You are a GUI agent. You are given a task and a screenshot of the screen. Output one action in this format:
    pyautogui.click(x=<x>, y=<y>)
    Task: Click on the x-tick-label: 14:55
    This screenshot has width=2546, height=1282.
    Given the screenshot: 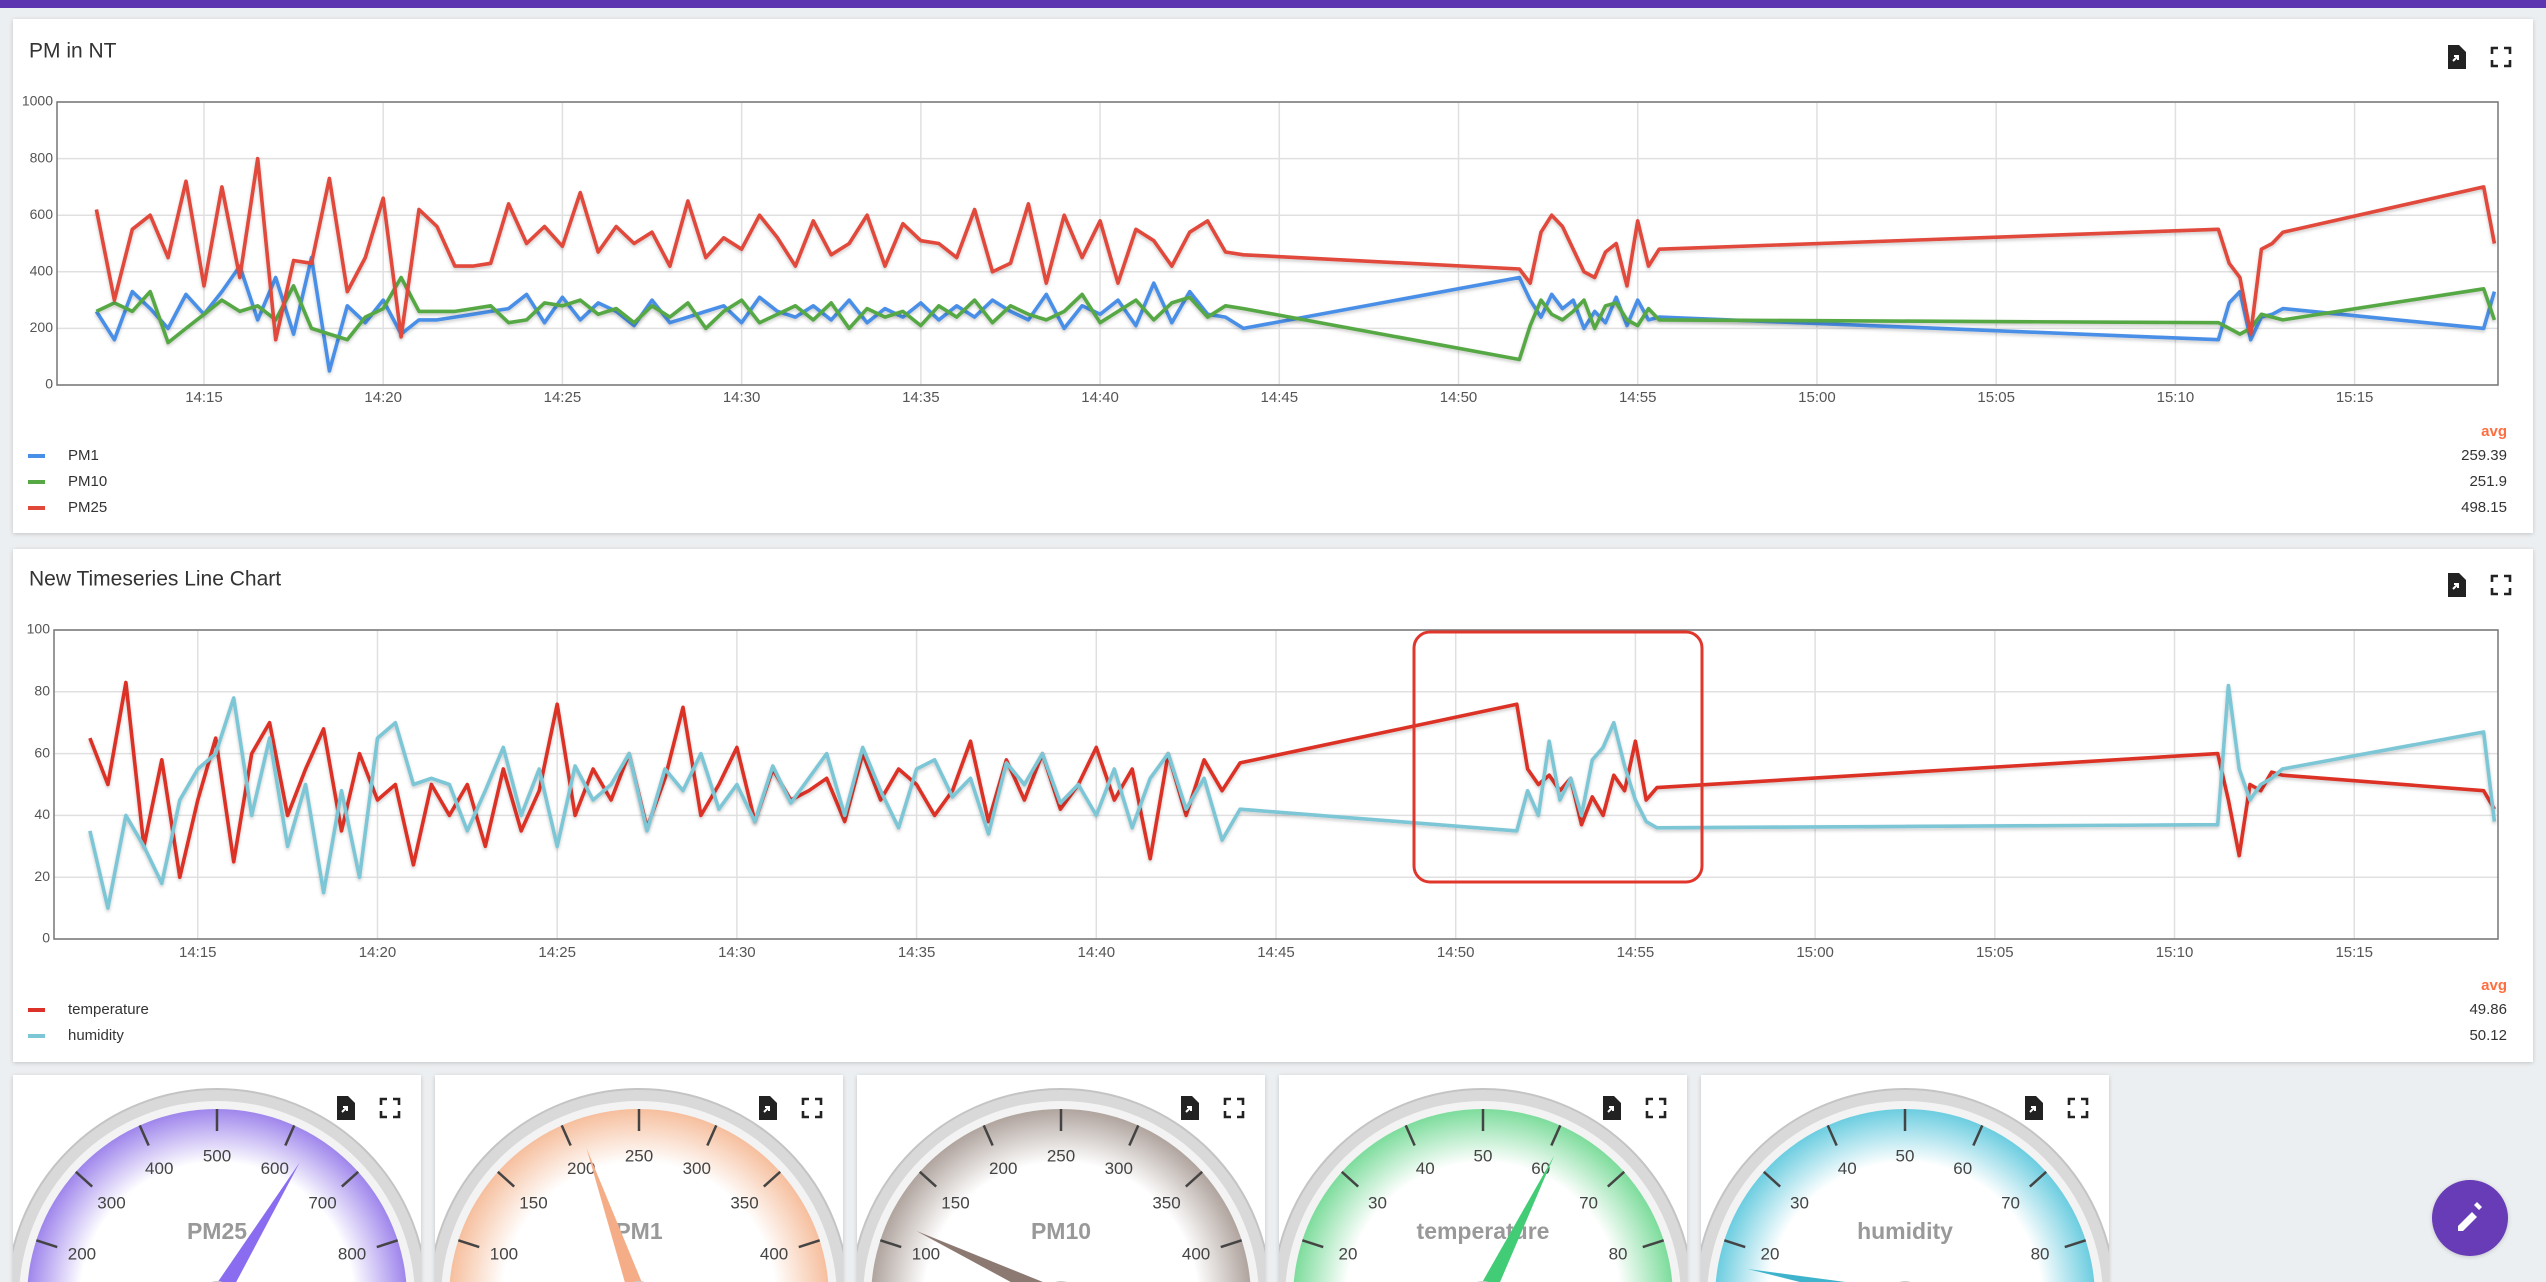 What is the action you would take?
    pyautogui.click(x=1638, y=397)
    